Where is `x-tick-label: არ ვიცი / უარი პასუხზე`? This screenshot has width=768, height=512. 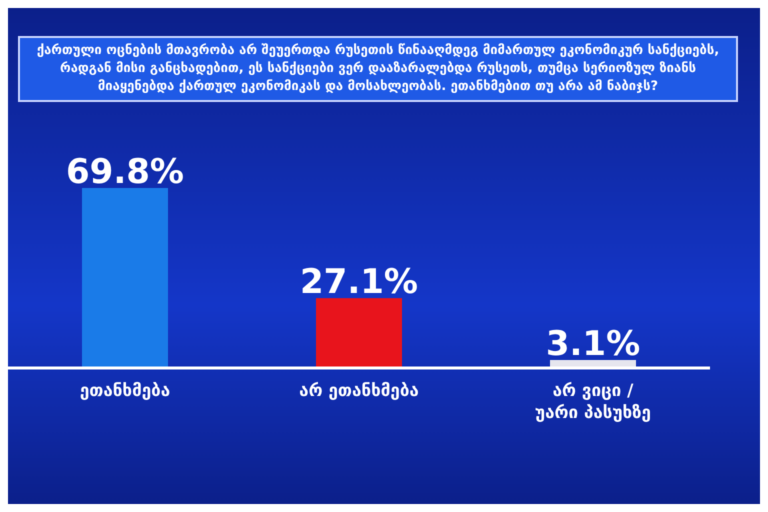 x-tick-label: არ ვიცი / უარი პასუხზე is located at coordinates (593, 402).